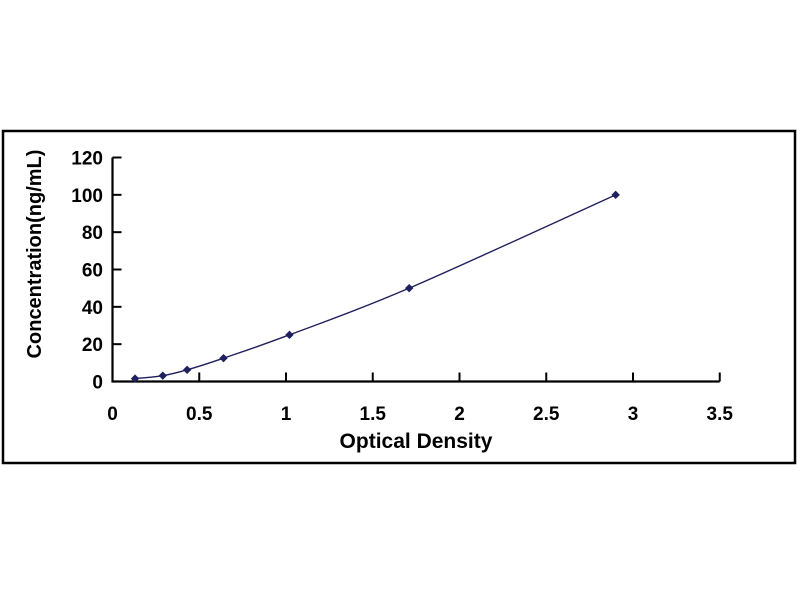  I want to click on x-tick-label: 1, so click(286, 414).